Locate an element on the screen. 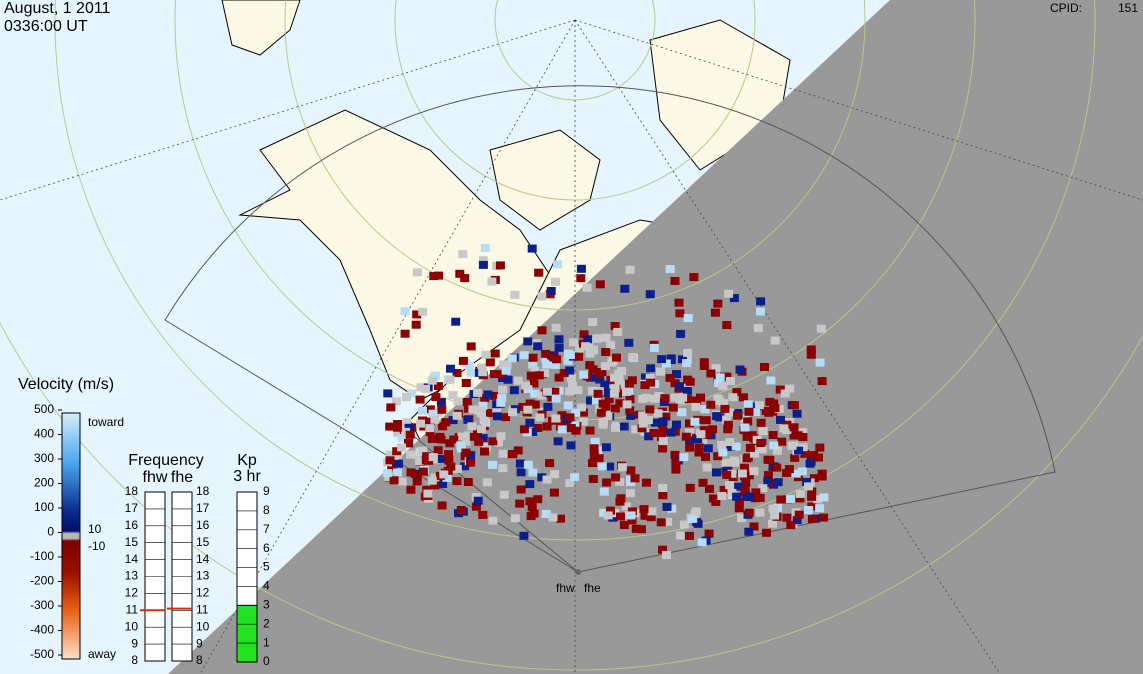 The image size is (1143, 674). kp-tick-label: 6 is located at coordinates (266, 548).